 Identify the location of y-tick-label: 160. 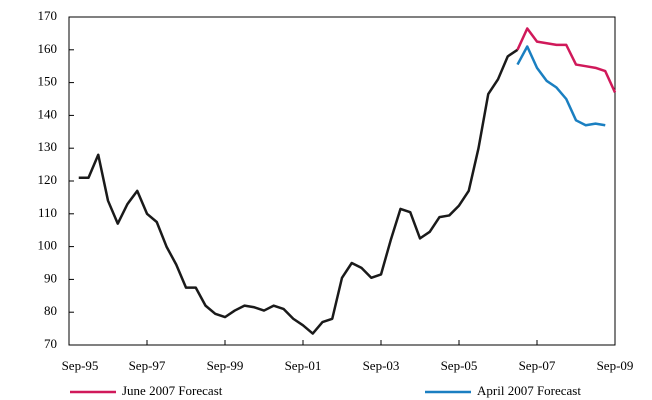
(48, 48).